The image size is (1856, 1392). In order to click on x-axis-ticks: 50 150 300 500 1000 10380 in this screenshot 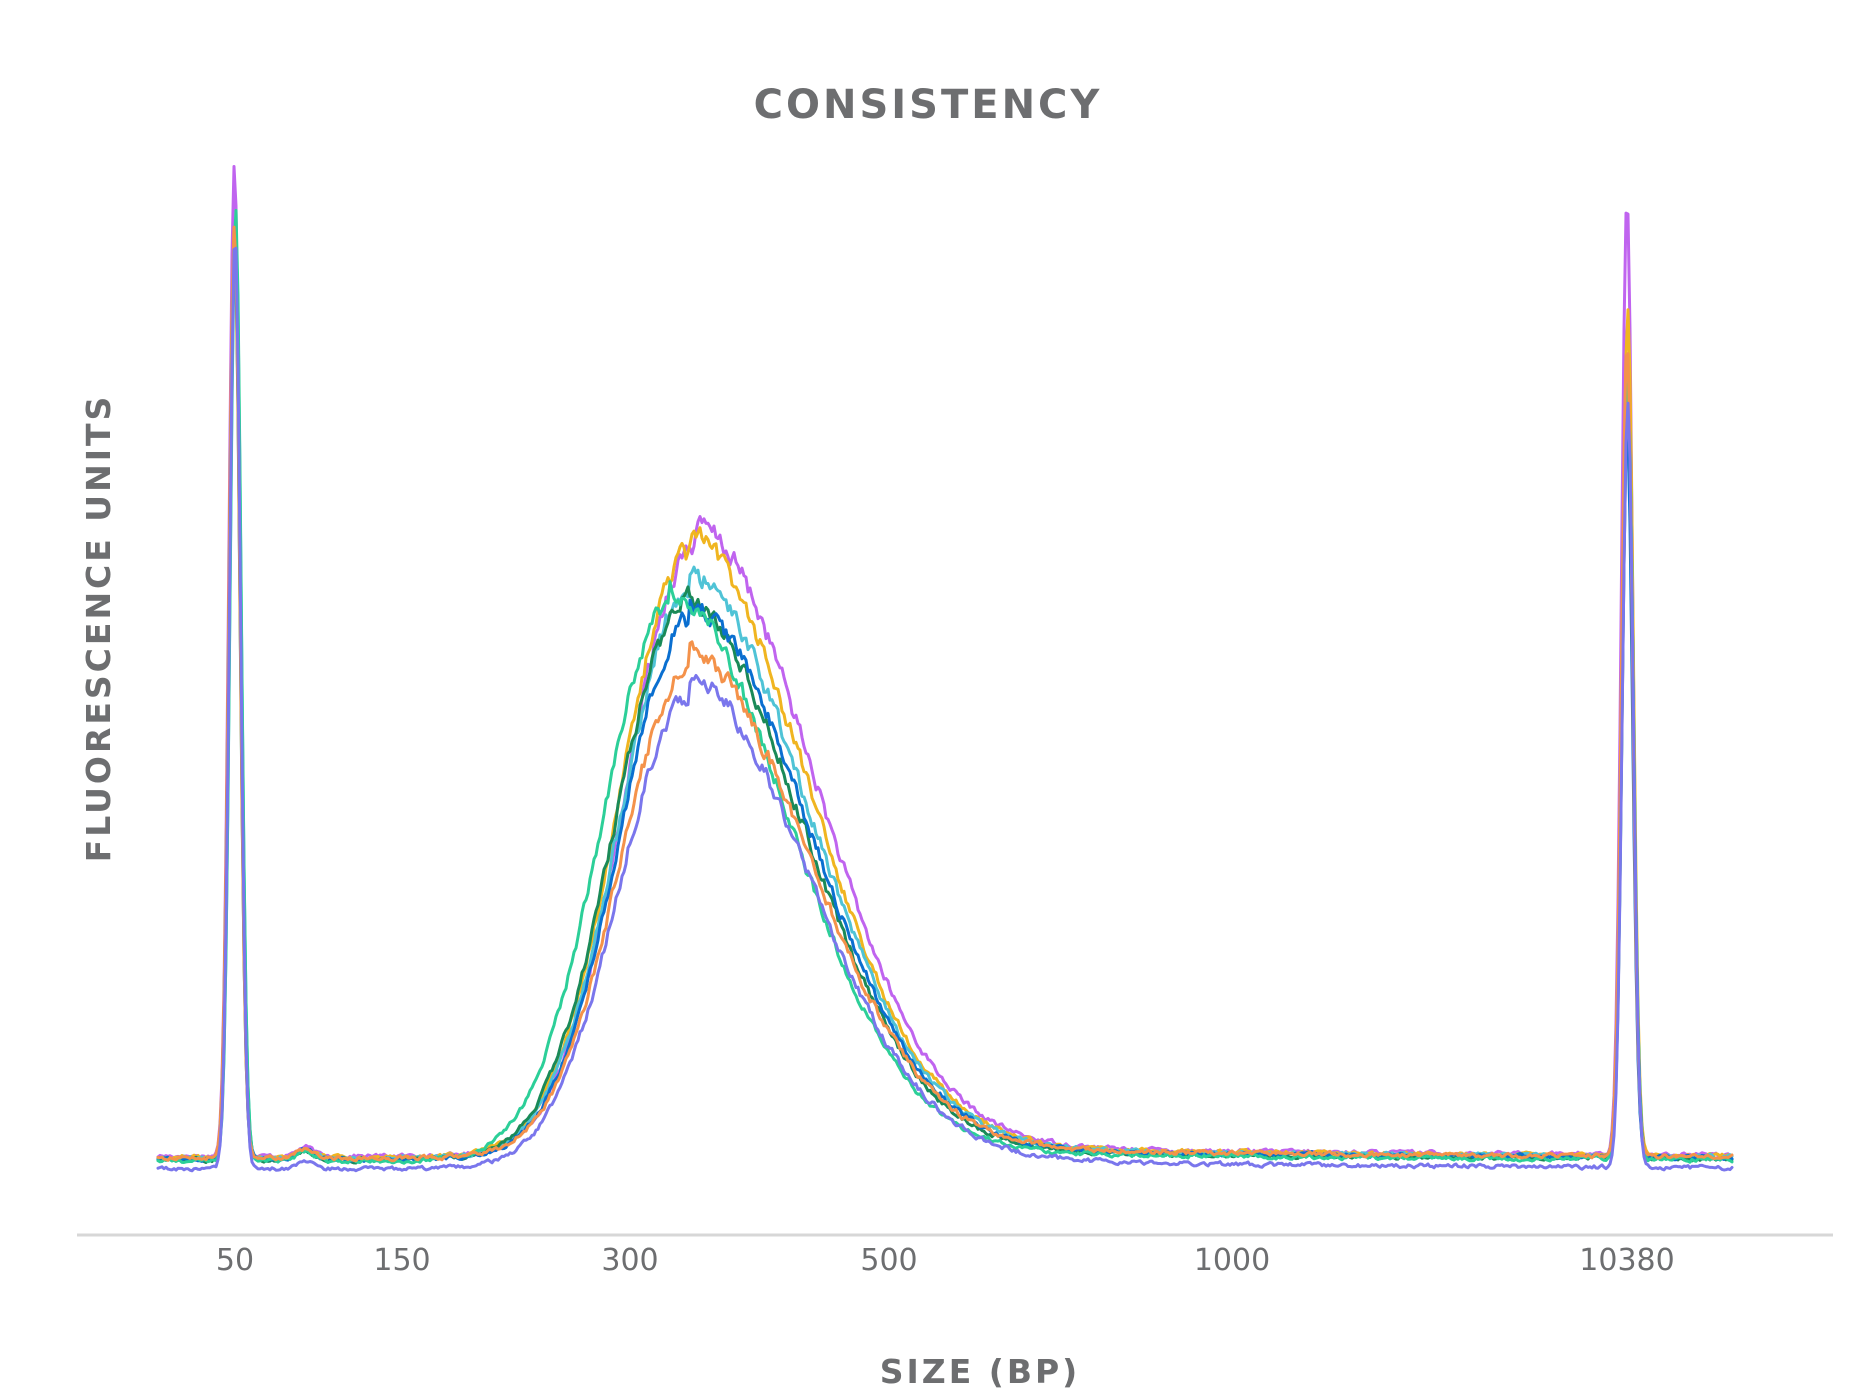, I will do `click(945, 1260)`.